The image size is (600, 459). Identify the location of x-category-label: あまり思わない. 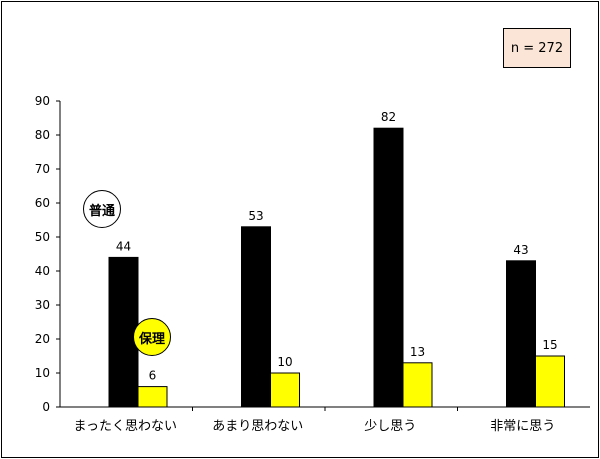
(257, 426).